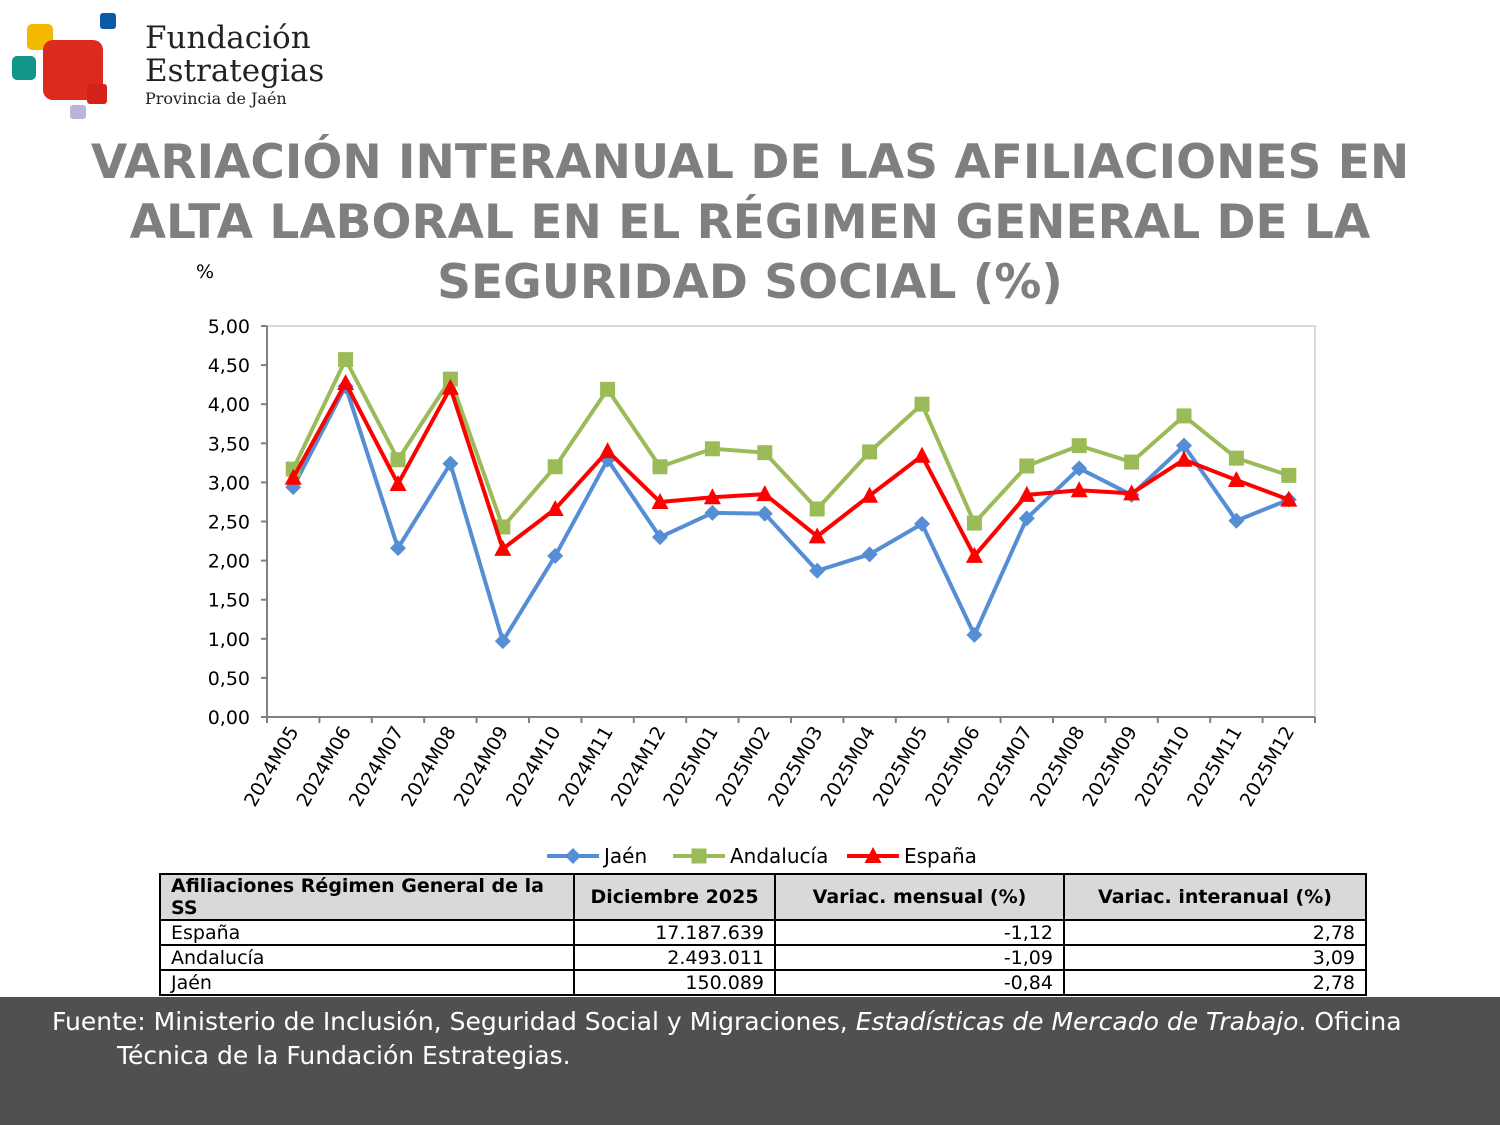 The width and height of the screenshot is (1500, 1125). What do you see at coordinates (763, 982) in the screenshot?
I see `table-row: Jaén 150.089 -0,84 2,78` at bounding box center [763, 982].